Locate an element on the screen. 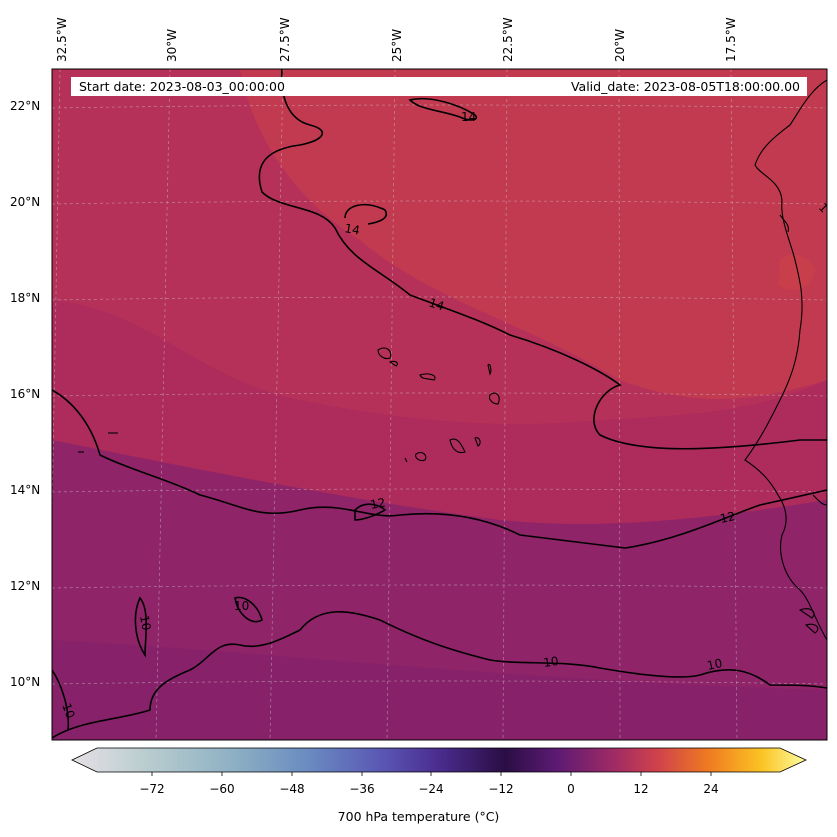 The image size is (837, 837). latitude-label: 16°N is located at coordinates (25, 394).